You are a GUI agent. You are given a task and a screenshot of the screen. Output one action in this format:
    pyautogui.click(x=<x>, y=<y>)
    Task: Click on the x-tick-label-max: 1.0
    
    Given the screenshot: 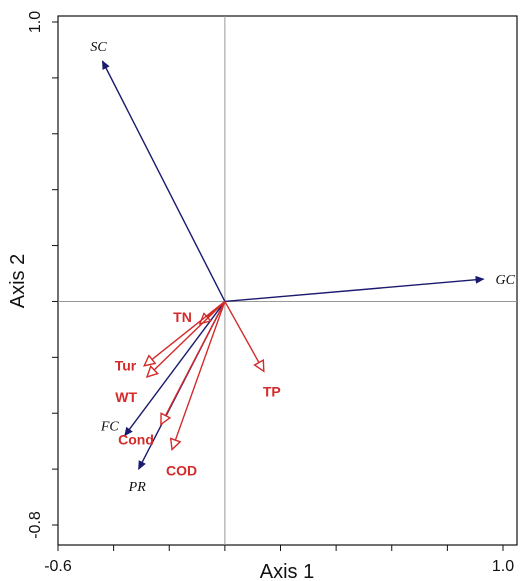 What is the action you would take?
    pyautogui.click(x=503, y=566)
    